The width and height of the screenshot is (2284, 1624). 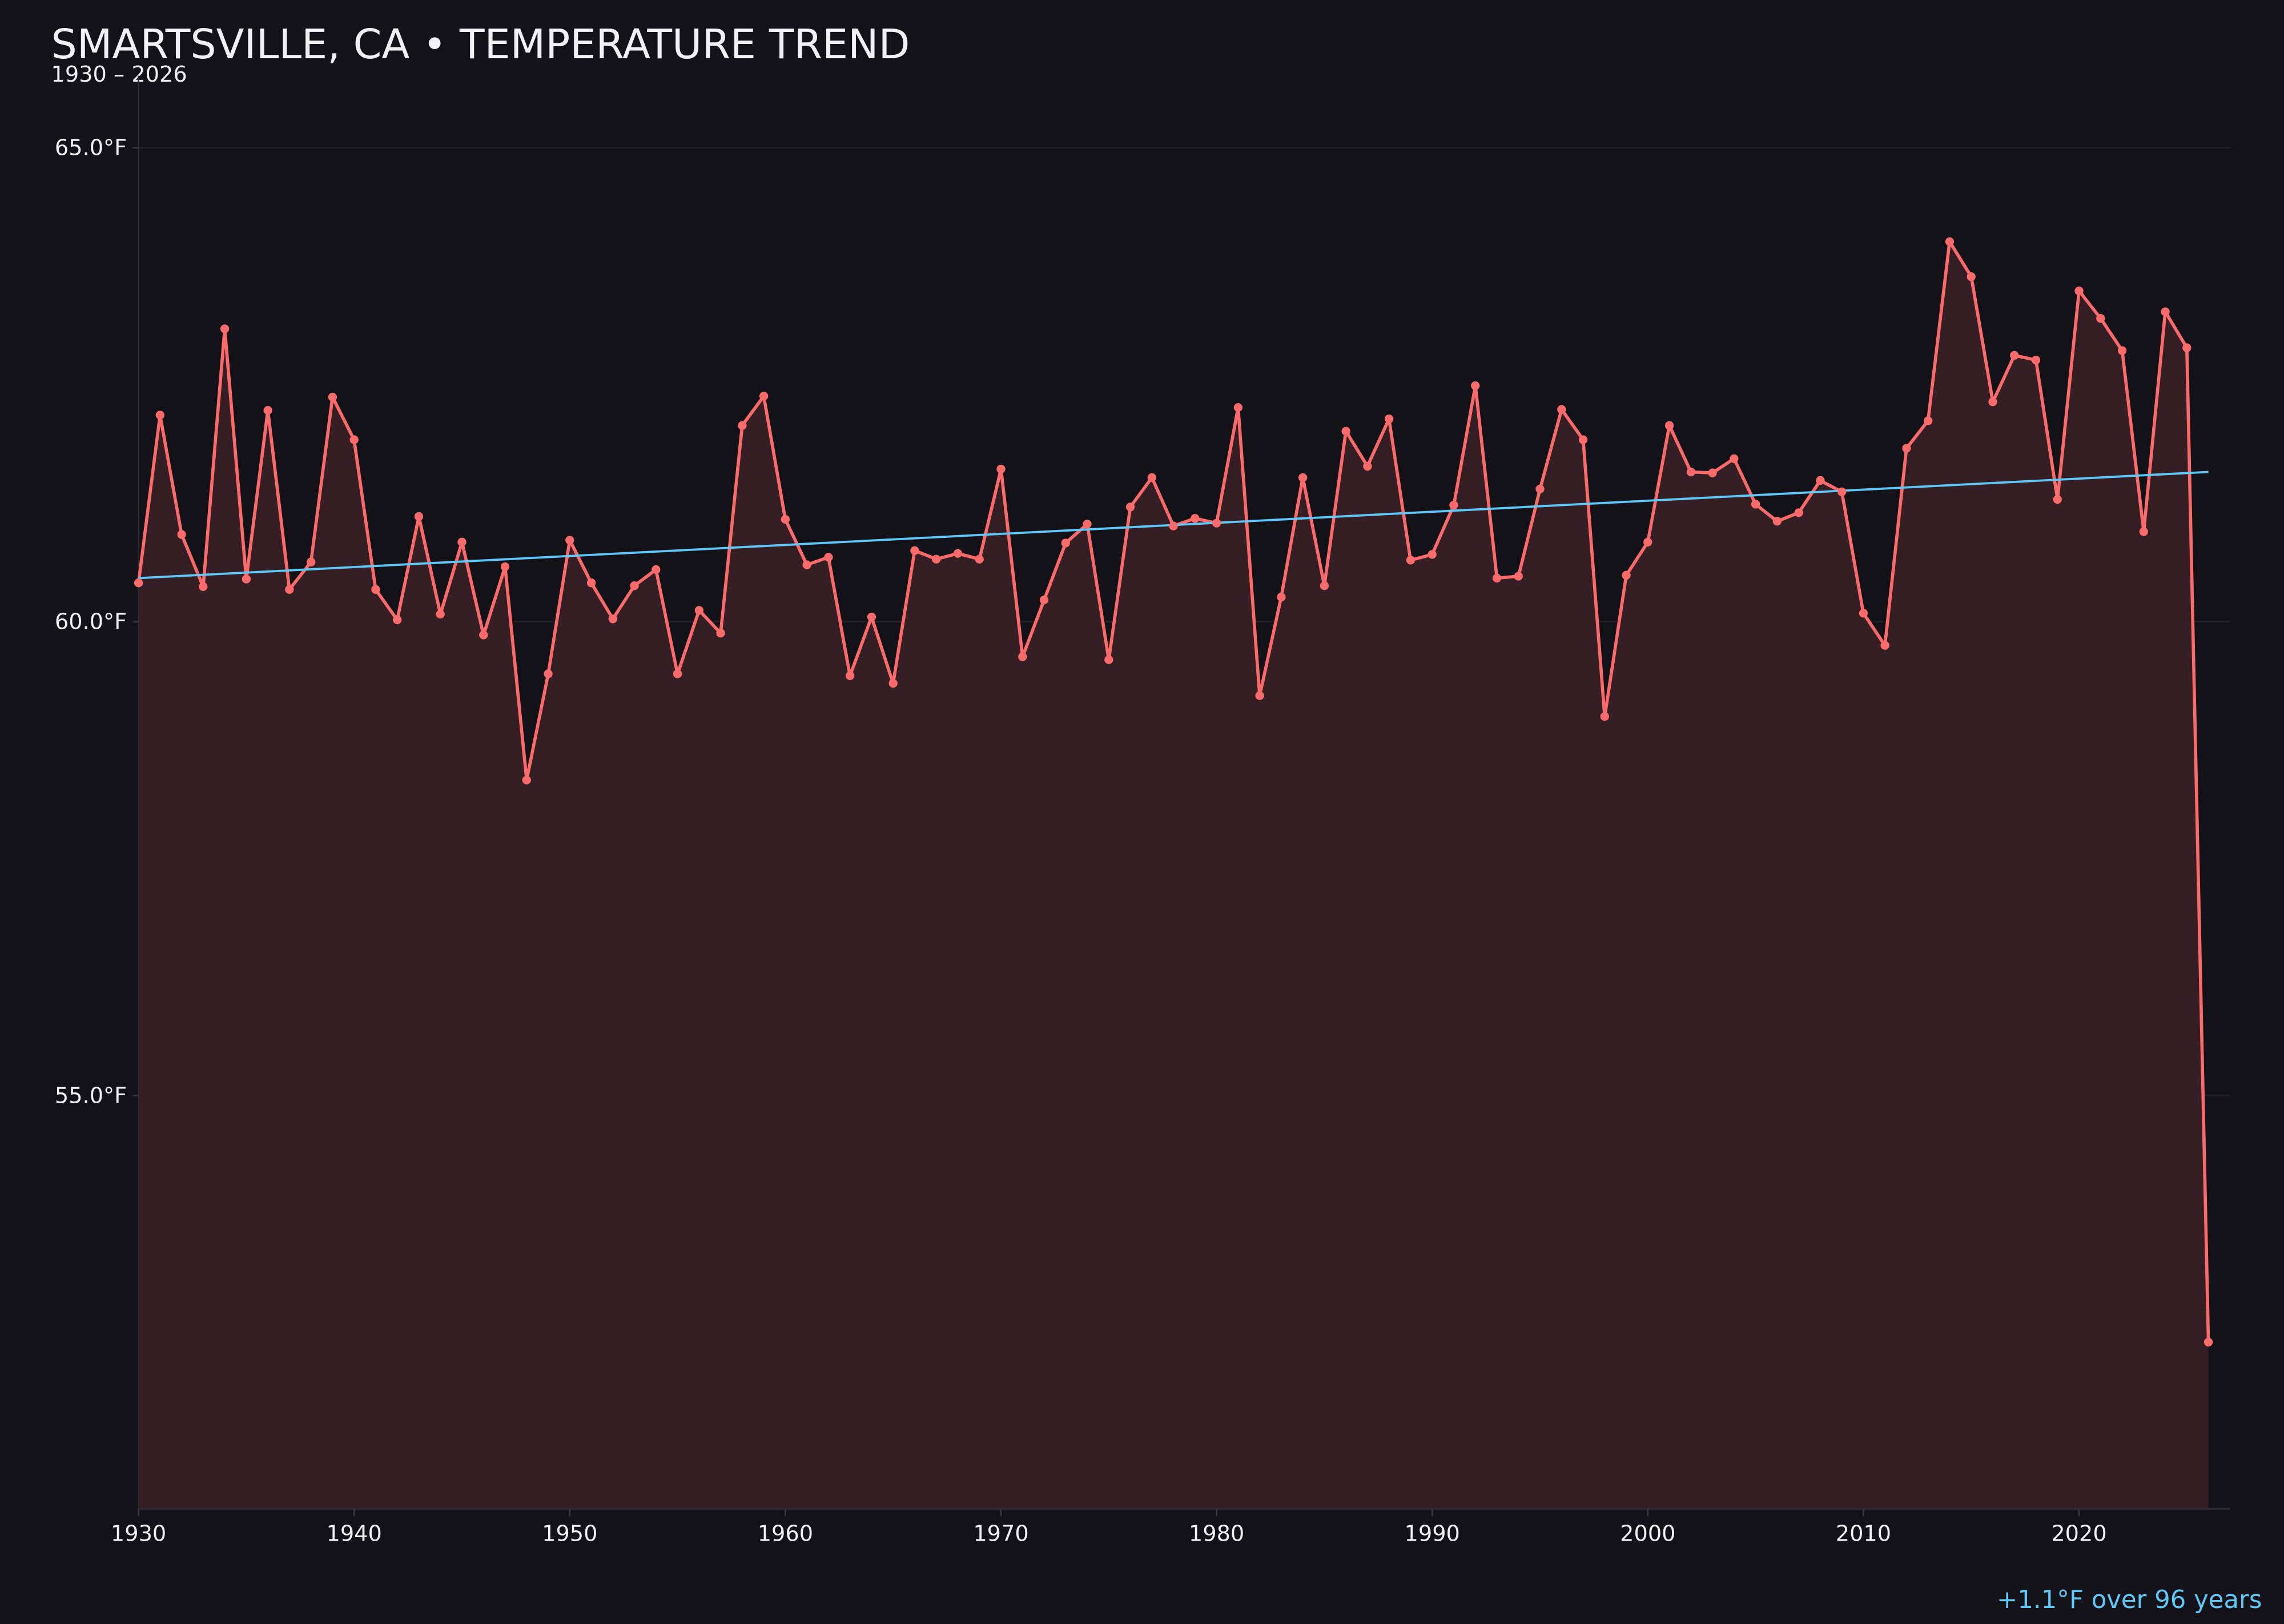 What do you see at coordinates (119, 74) in the screenshot?
I see `chart-subtitle: 1930 – 2026` at bounding box center [119, 74].